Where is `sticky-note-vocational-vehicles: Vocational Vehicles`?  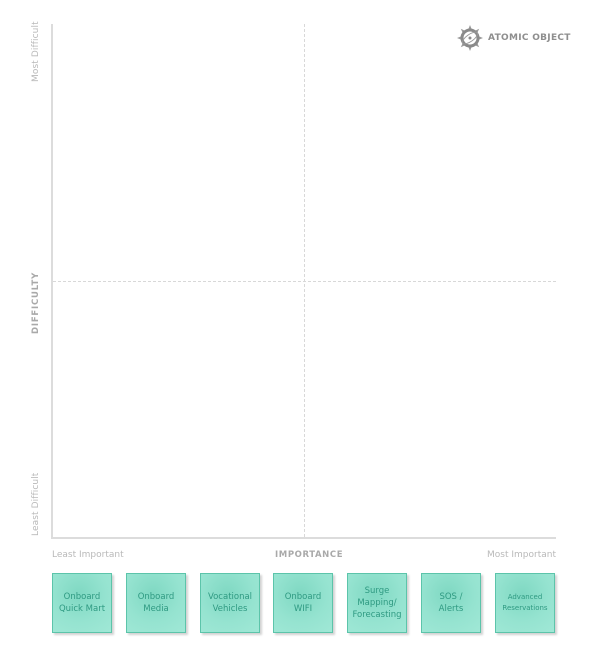
sticky-note-vocational-vehicles: Vocational Vehicles is located at coordinates (230, 603).